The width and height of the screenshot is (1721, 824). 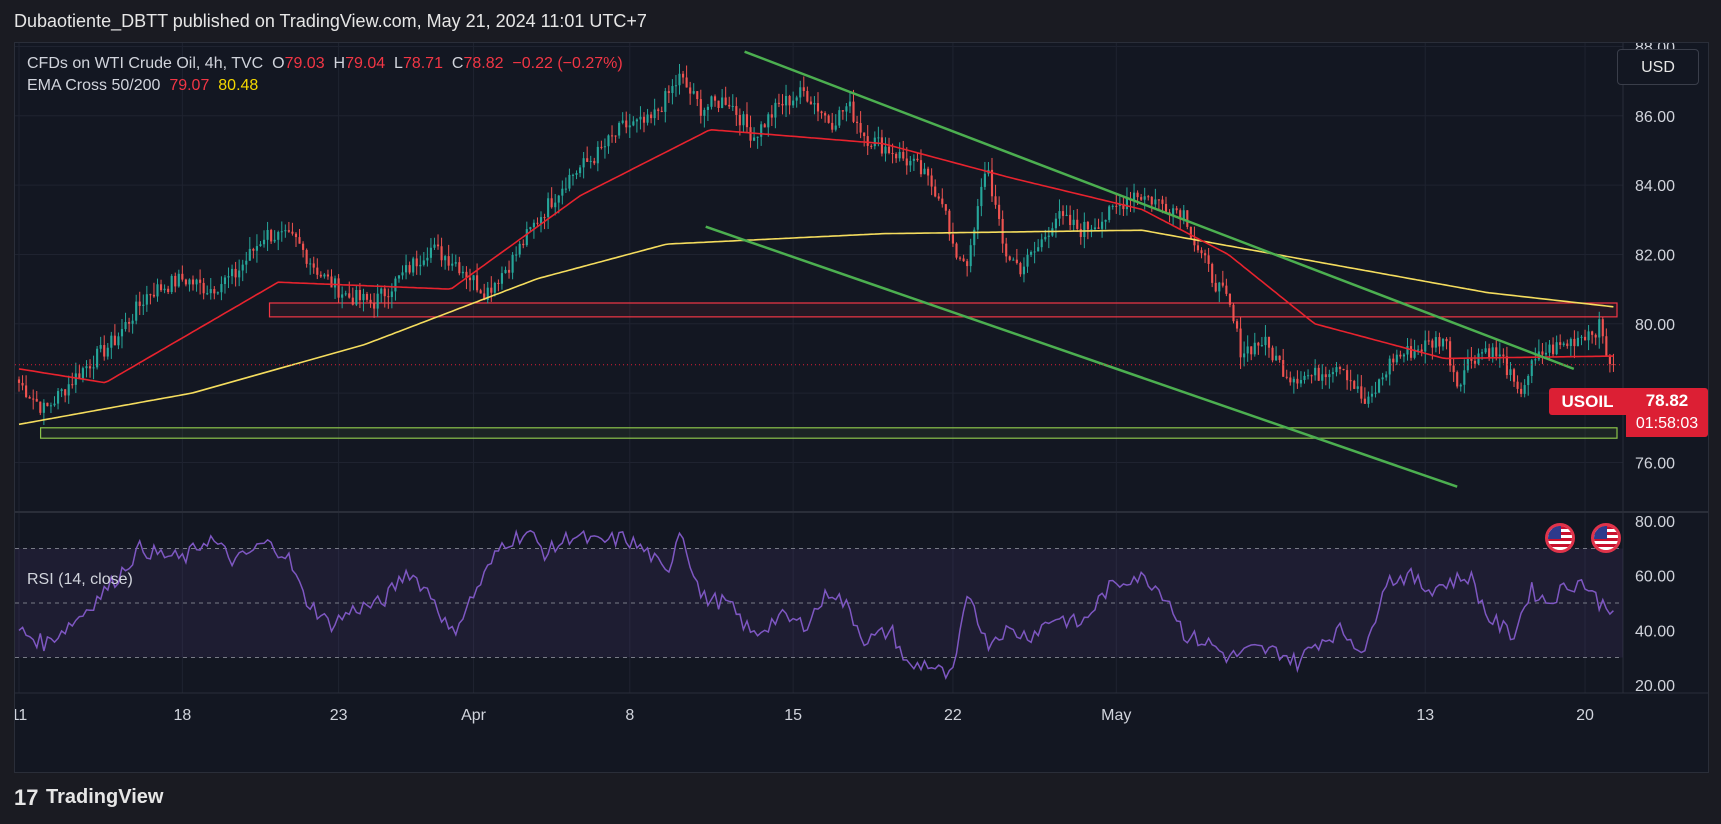 I want to click on rsi-axis-label: 40.00, so click(x=1655, y=631).